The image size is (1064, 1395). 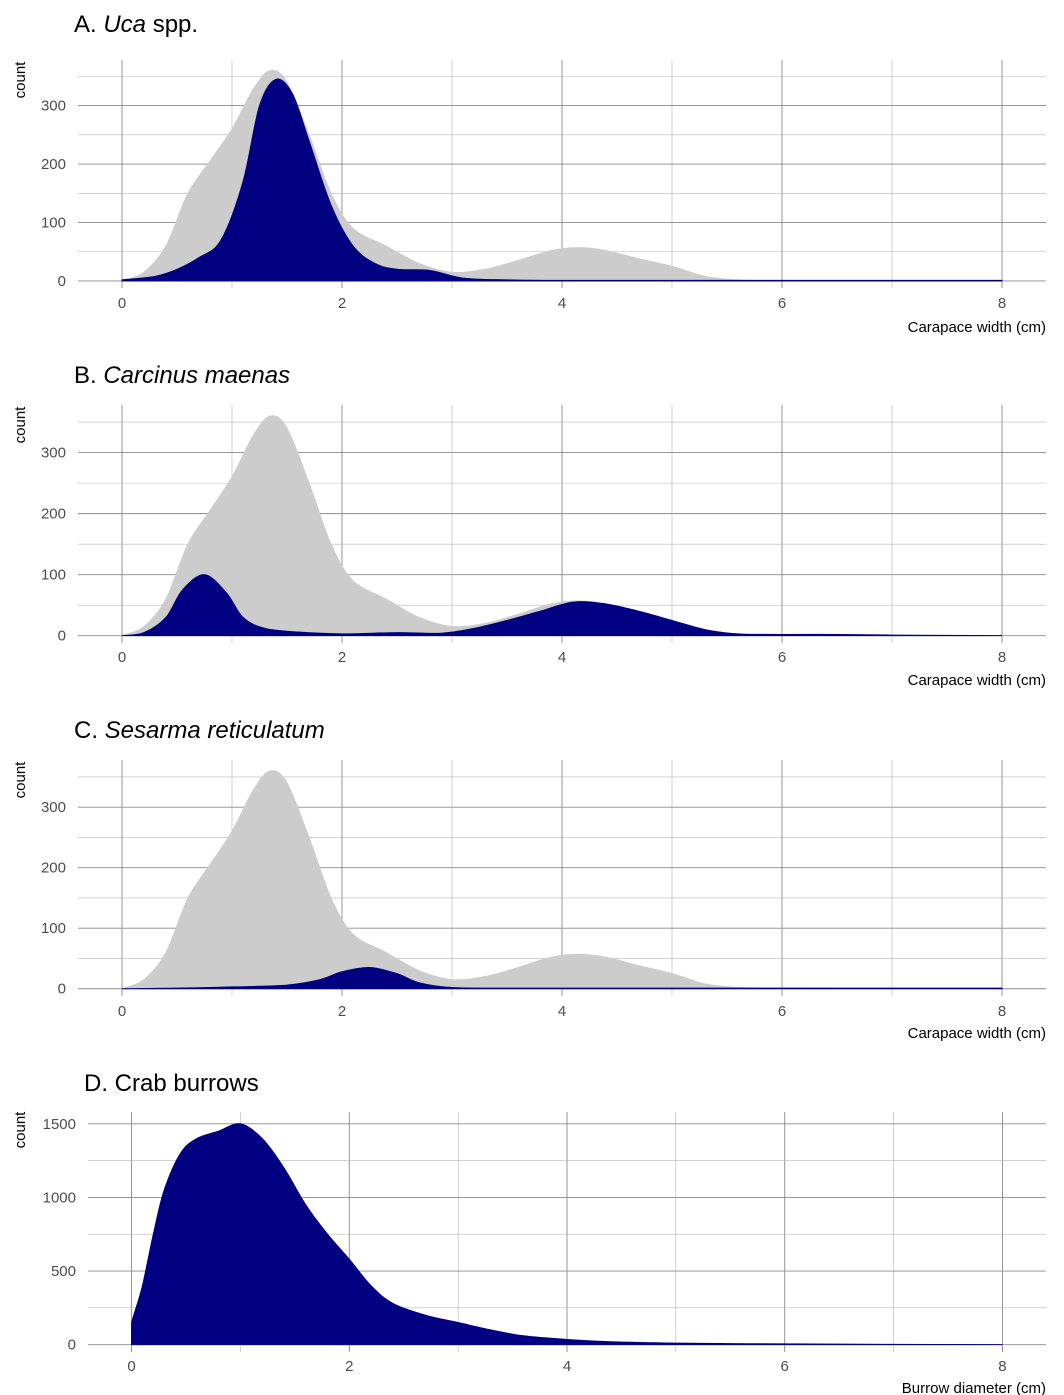 What do you see at coordinates (215, 730) in the screenshot?
I see `panel-title-species: Sesarma reticulatum` at bounding box center [215, 730].